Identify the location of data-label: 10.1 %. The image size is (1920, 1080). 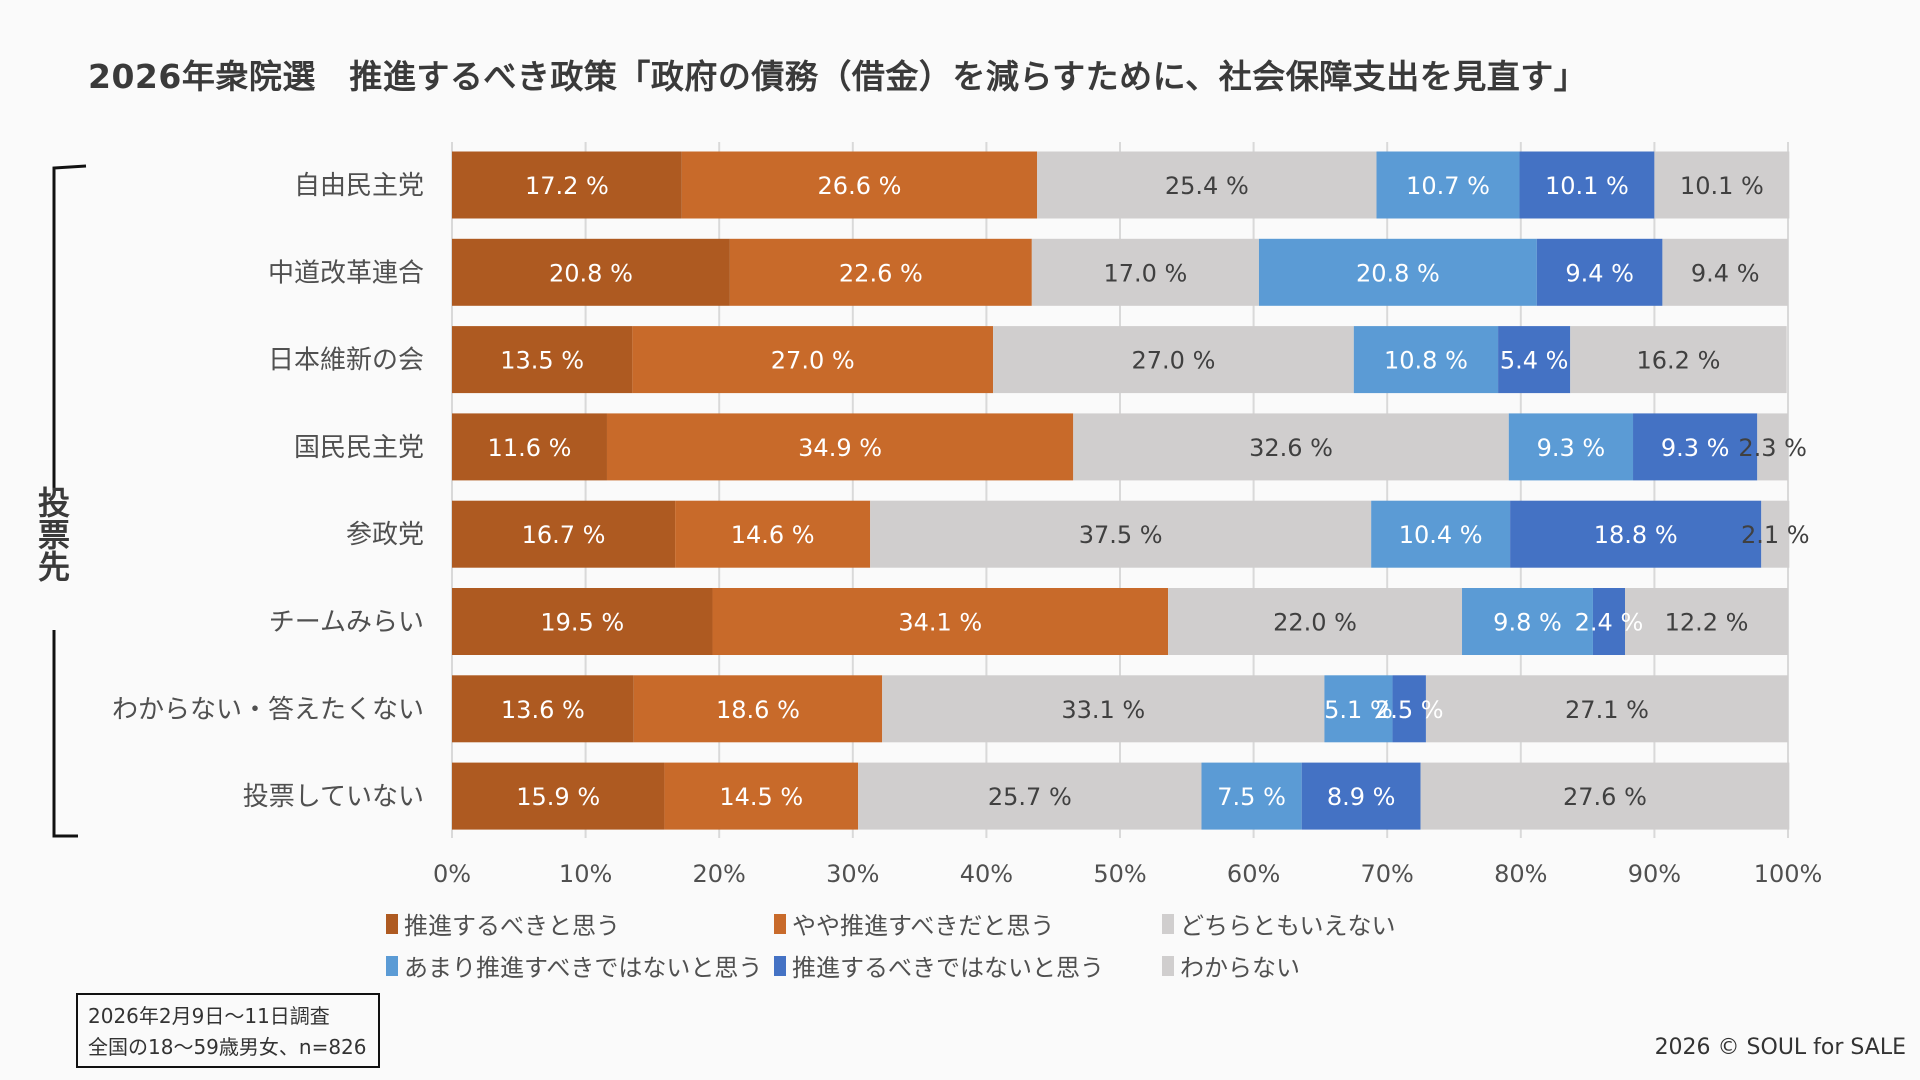
(1587, 186).